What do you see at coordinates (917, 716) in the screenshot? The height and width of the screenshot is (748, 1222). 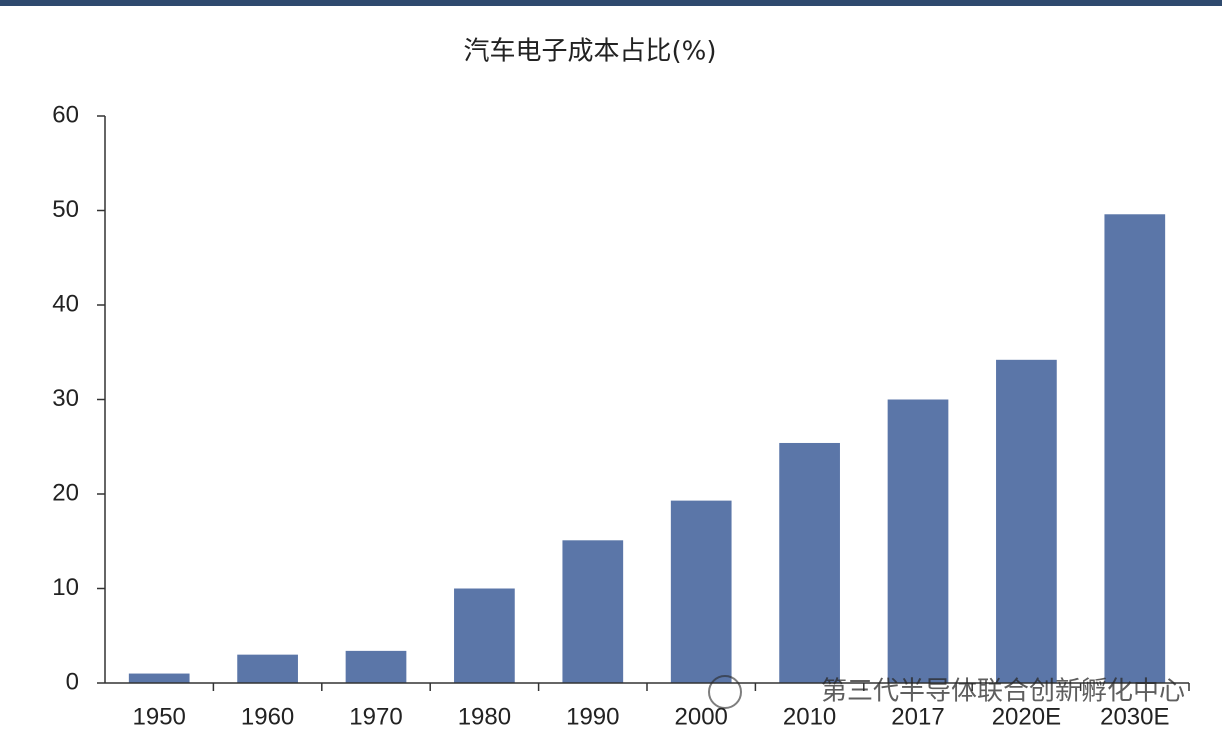 I see `x-tick-label: 2017` at bounding box center [917, 716].